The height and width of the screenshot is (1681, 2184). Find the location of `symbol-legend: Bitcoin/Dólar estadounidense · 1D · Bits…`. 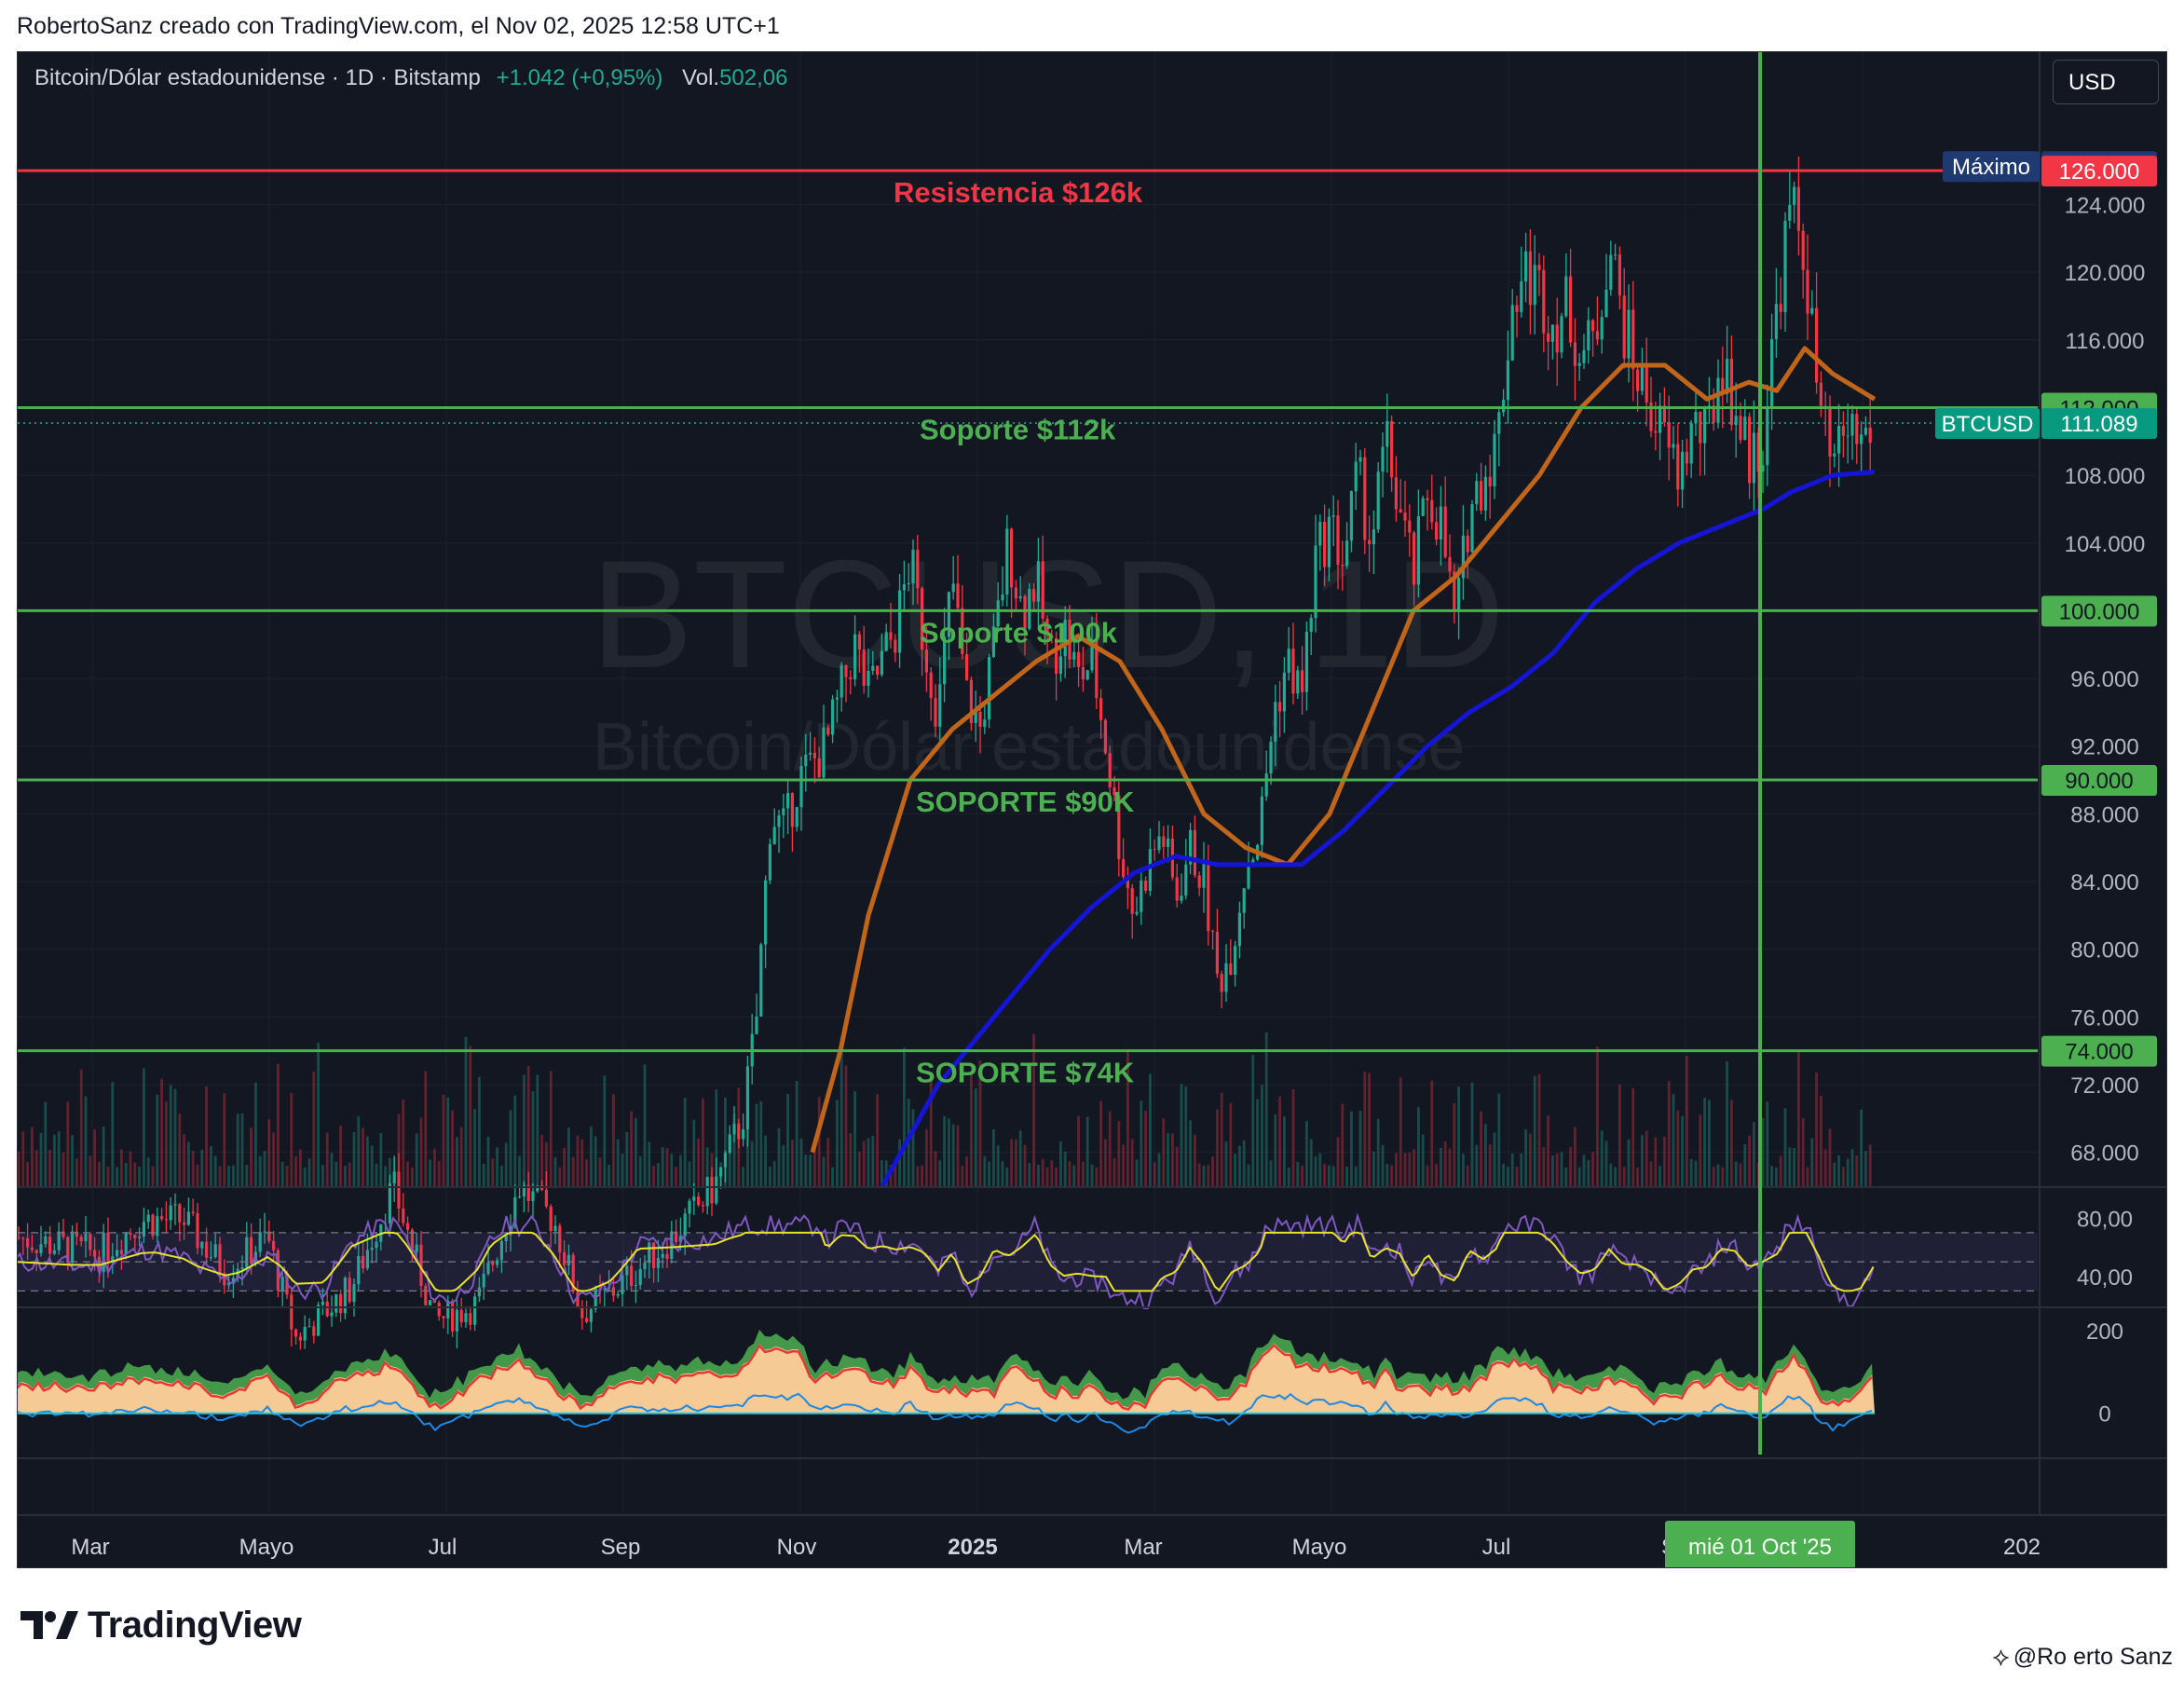

symbol-legend: Bitcoin/Dólar estadounidense · 1D · Bits… is located at coordinates (410, 78).